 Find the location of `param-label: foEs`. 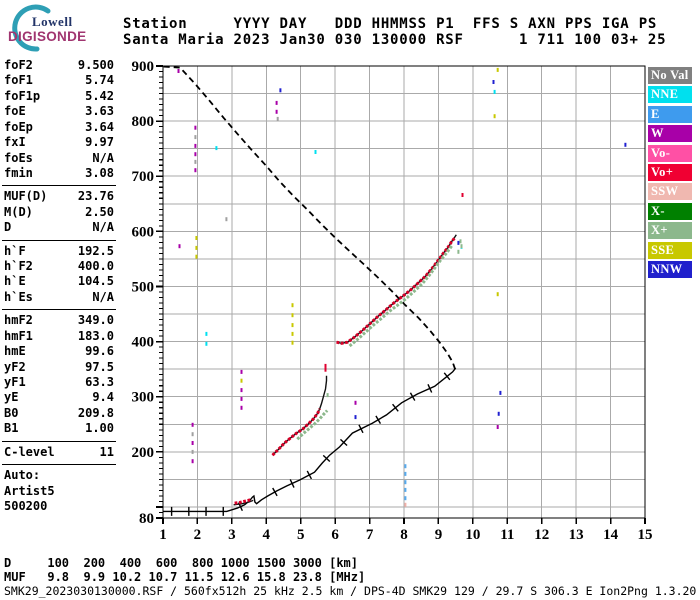

param-label: foEs is located at coordinates (18, 157).